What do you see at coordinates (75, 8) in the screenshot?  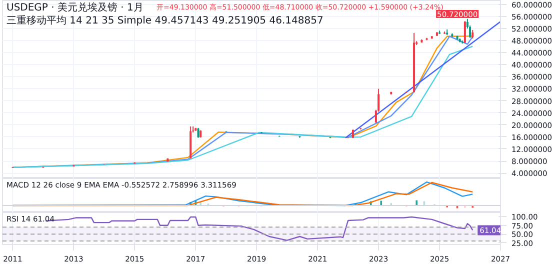 I see `chart-title: USDEGP · 美元兑埃及镑 · 1月` at bounding box center [75, 8].